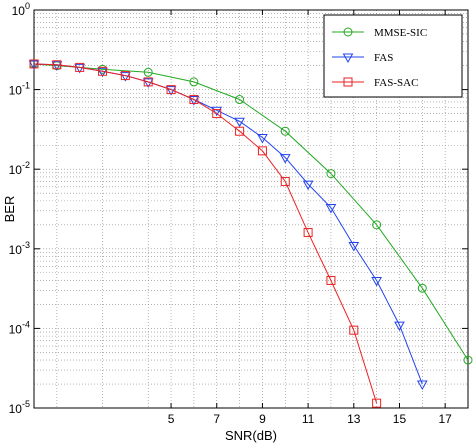  Describe the element at coordinates (400, 419) in the screenshot. I see `x-tick-label: 15` at that location.